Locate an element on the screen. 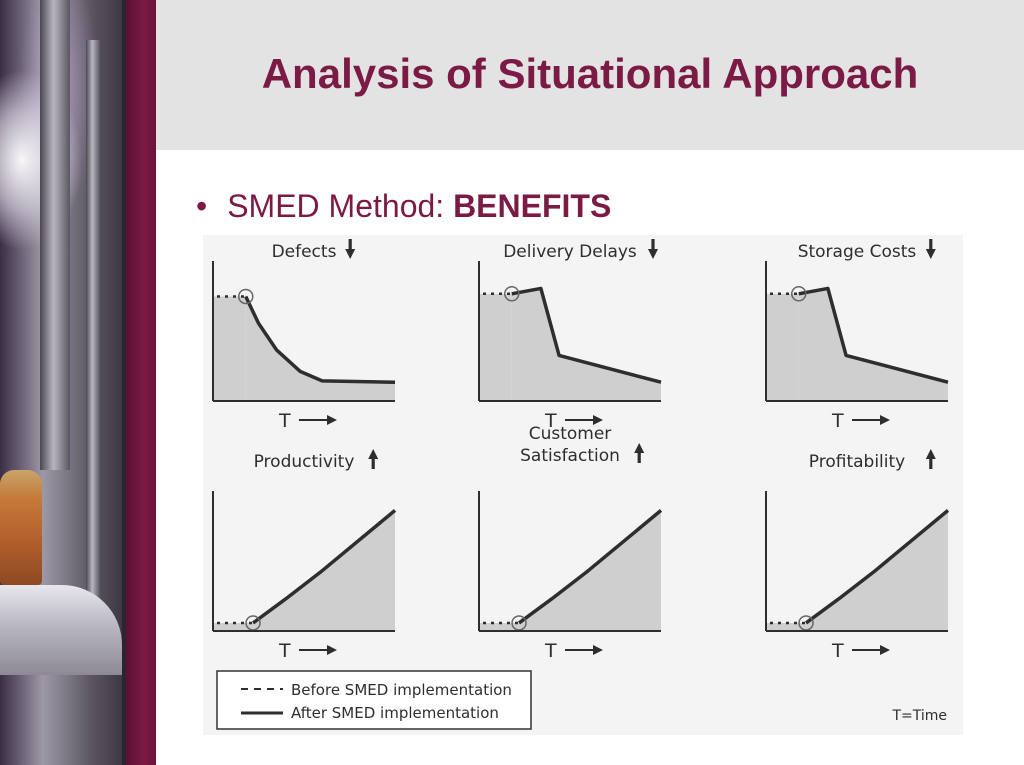 This screenshot has width=1024, height=765. decorative-pipe-elbow is located at coordinates (61, 630).